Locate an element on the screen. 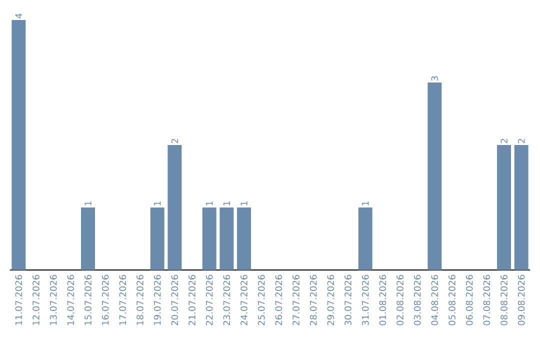 This screenshot has height=340, width=540. x-tick-label: 16.07.2026 is located at coordinates (105, 299).